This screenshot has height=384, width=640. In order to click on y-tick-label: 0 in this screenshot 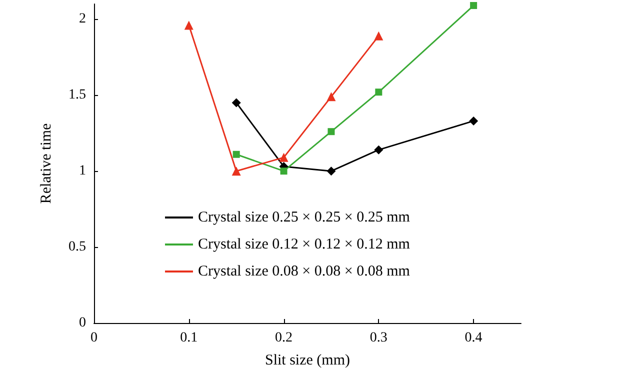, I will do `click(82, 323)`.